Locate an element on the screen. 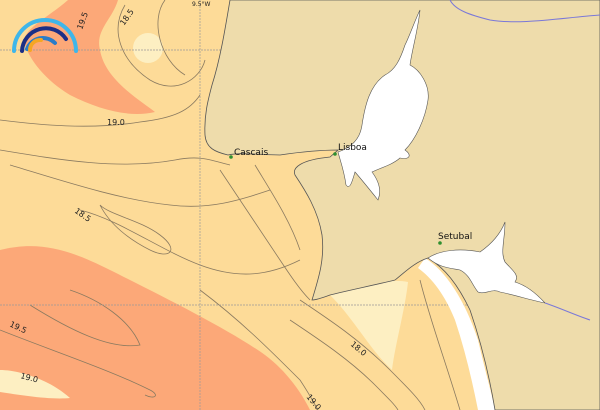 The width and height of the screenshot is (600, 410). coastal-band is located at coordinates (456, 334).